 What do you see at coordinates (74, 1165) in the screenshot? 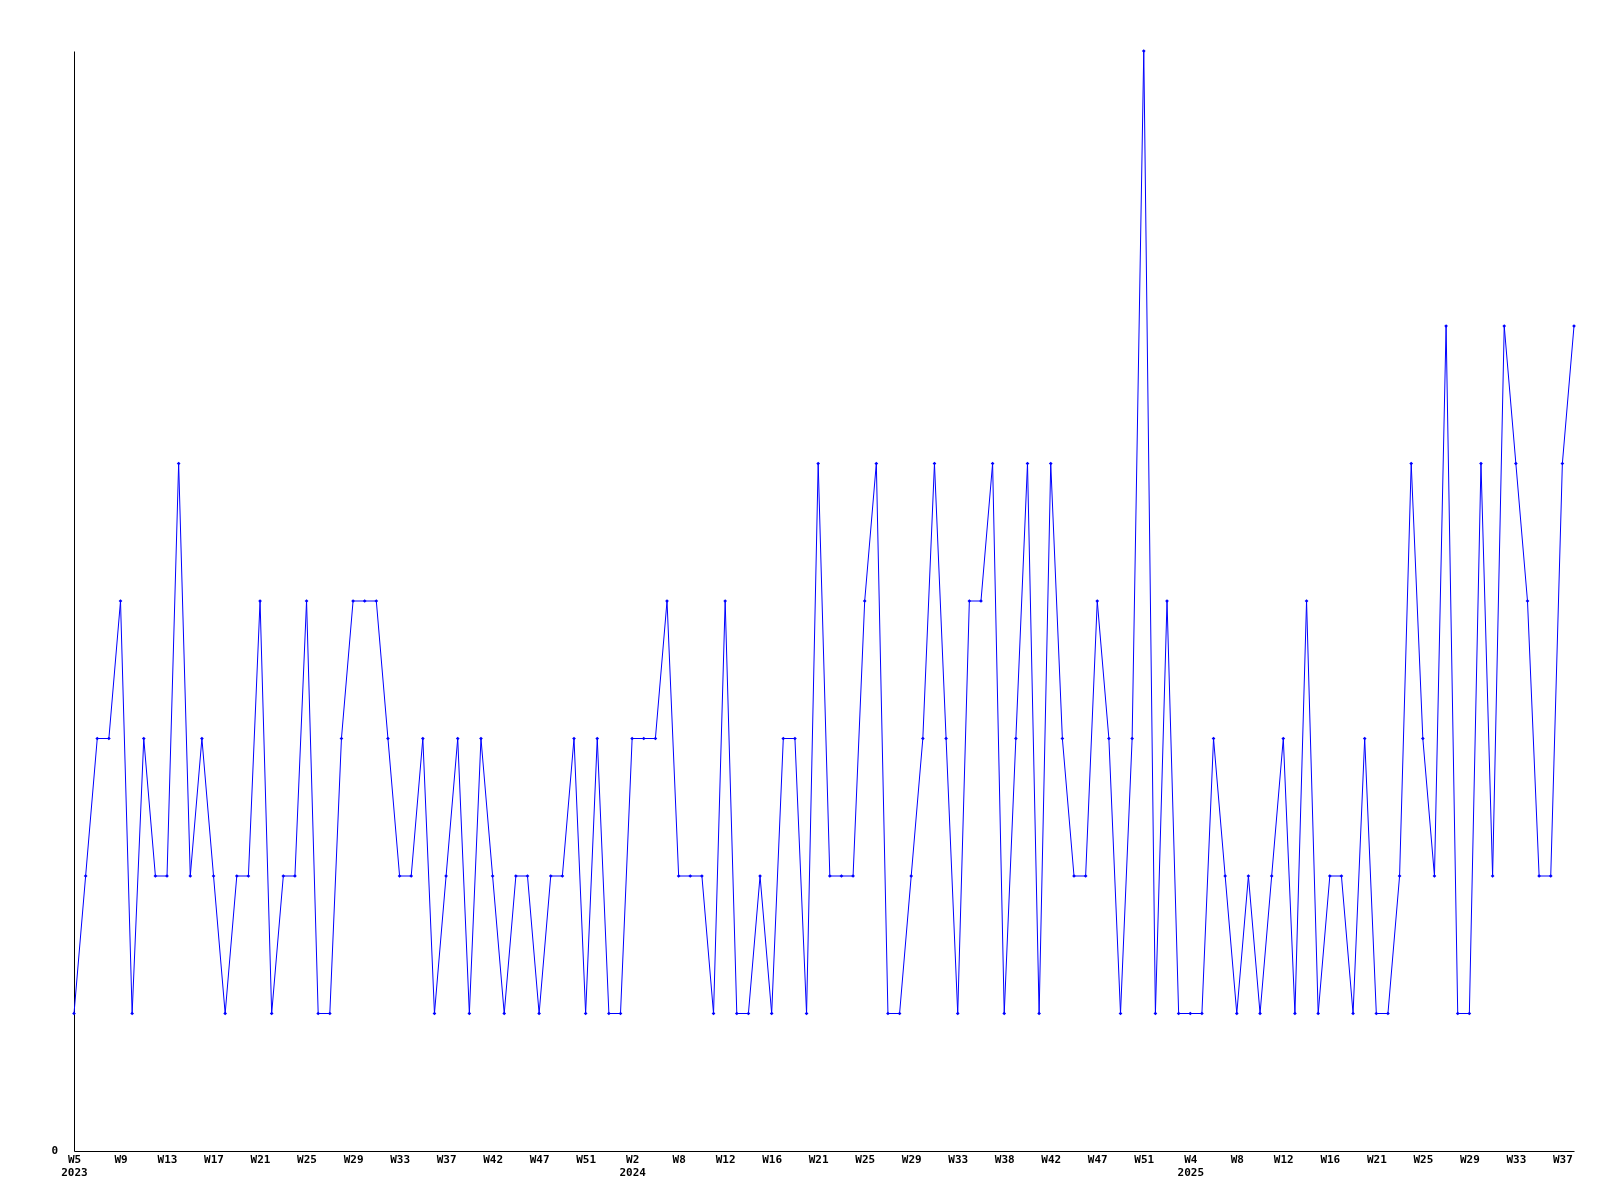
I see `x-tick-label: W5 2023` at bounding box center [74, 1165].